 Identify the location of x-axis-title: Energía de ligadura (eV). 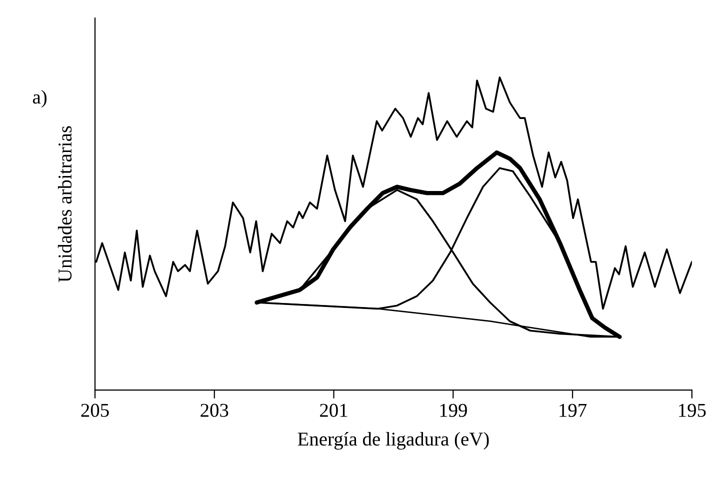
(393, 441).